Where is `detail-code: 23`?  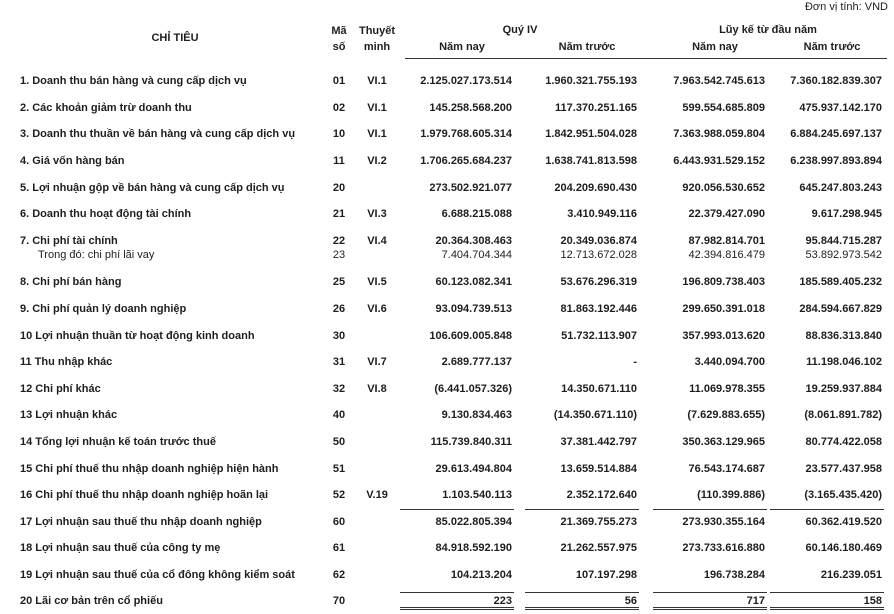 detail-code: 23 is located at coordinates (339, 255).